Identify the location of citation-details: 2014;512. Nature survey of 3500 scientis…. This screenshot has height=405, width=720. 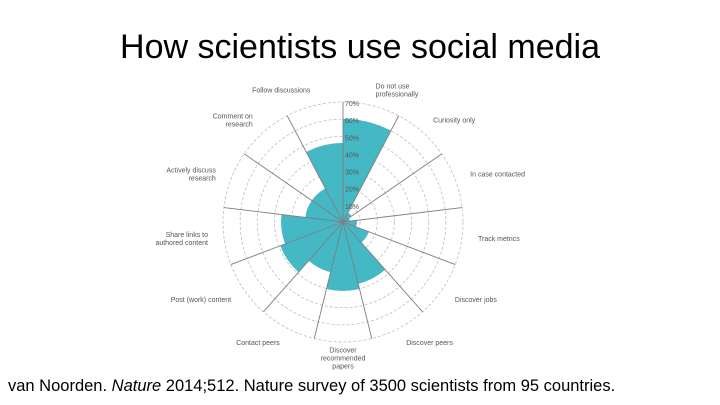
(388, 386).